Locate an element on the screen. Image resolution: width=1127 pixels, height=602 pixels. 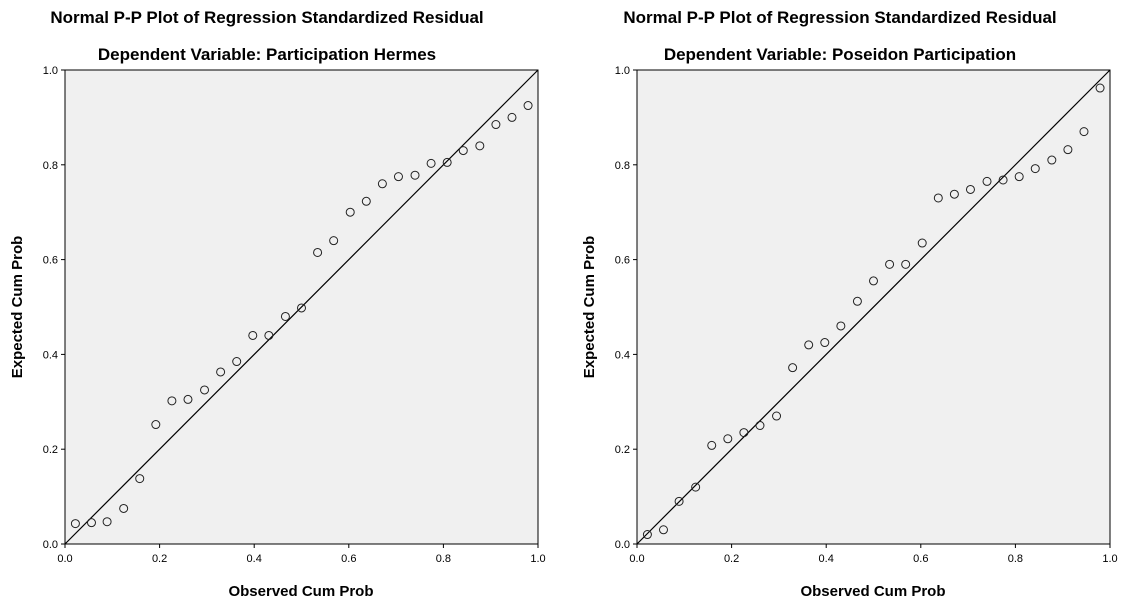
chart-poseidon-x-tick-label: 1.0 is located at coordinates (1109, 559).